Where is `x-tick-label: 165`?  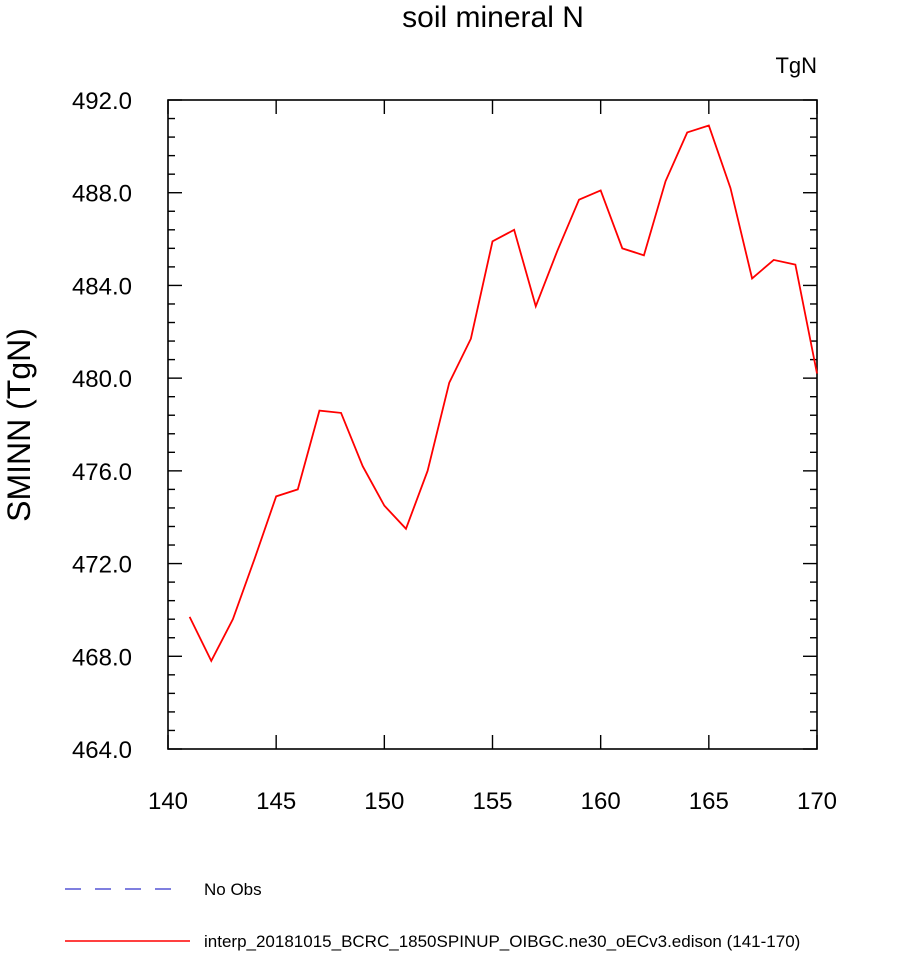
x-tick-label: 165 is located at coordinates (709, 801).